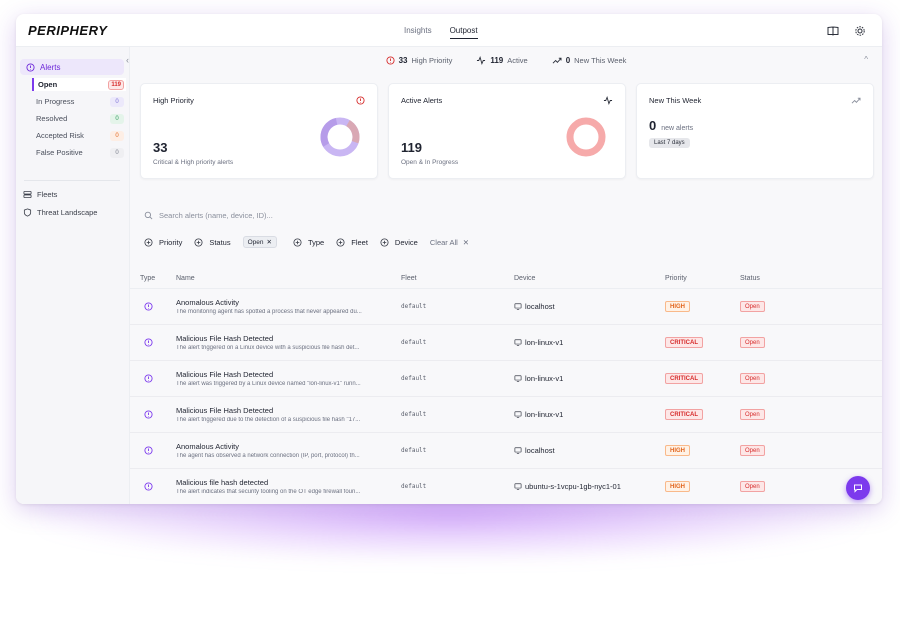 The image size is (900, 636). I want to click on sidebar-item-threat-landscape: Threat Landscape, so click(60, 212).